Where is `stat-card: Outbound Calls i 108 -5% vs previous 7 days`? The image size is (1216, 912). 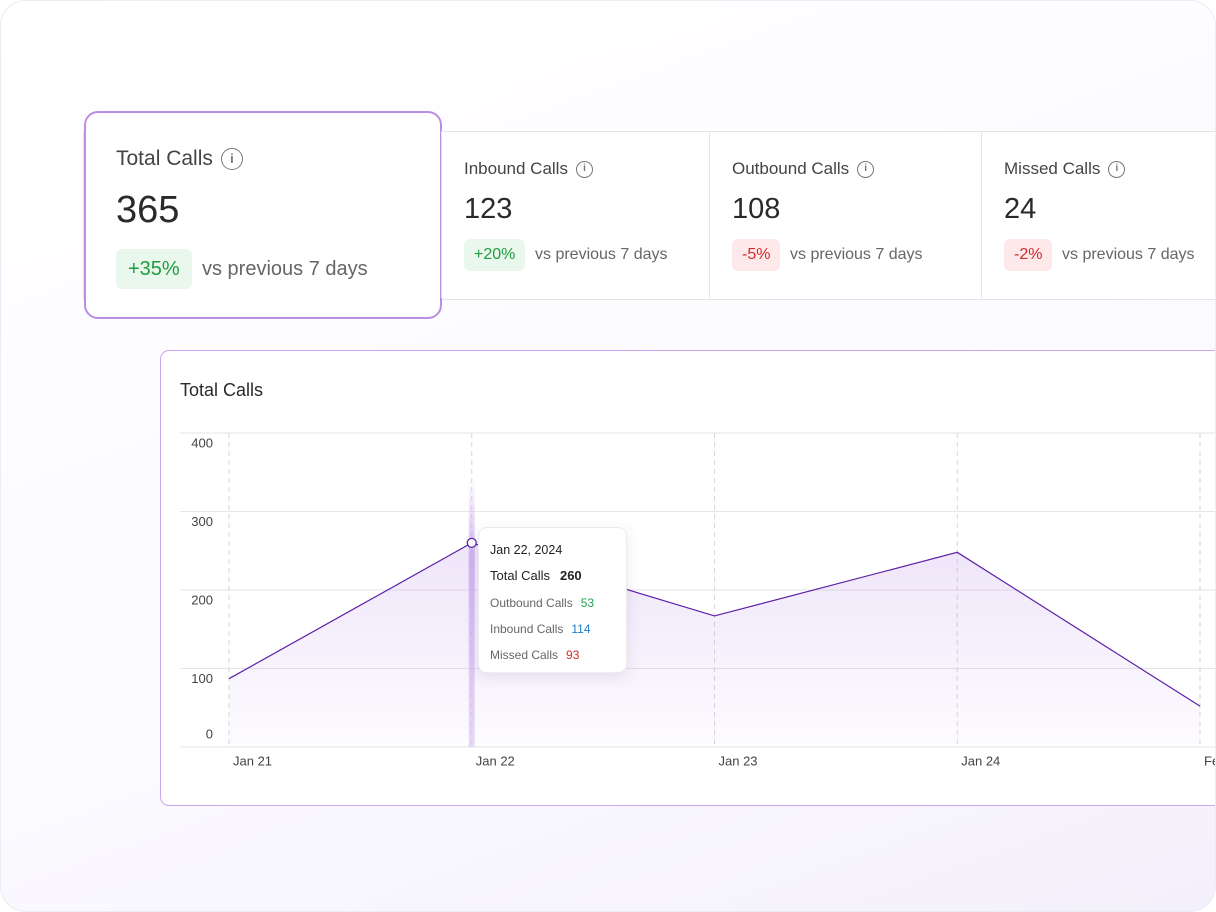
stat-card: Outbound Calls i 108 -5% vs previous 7 days is located at coordinates (845, 214).